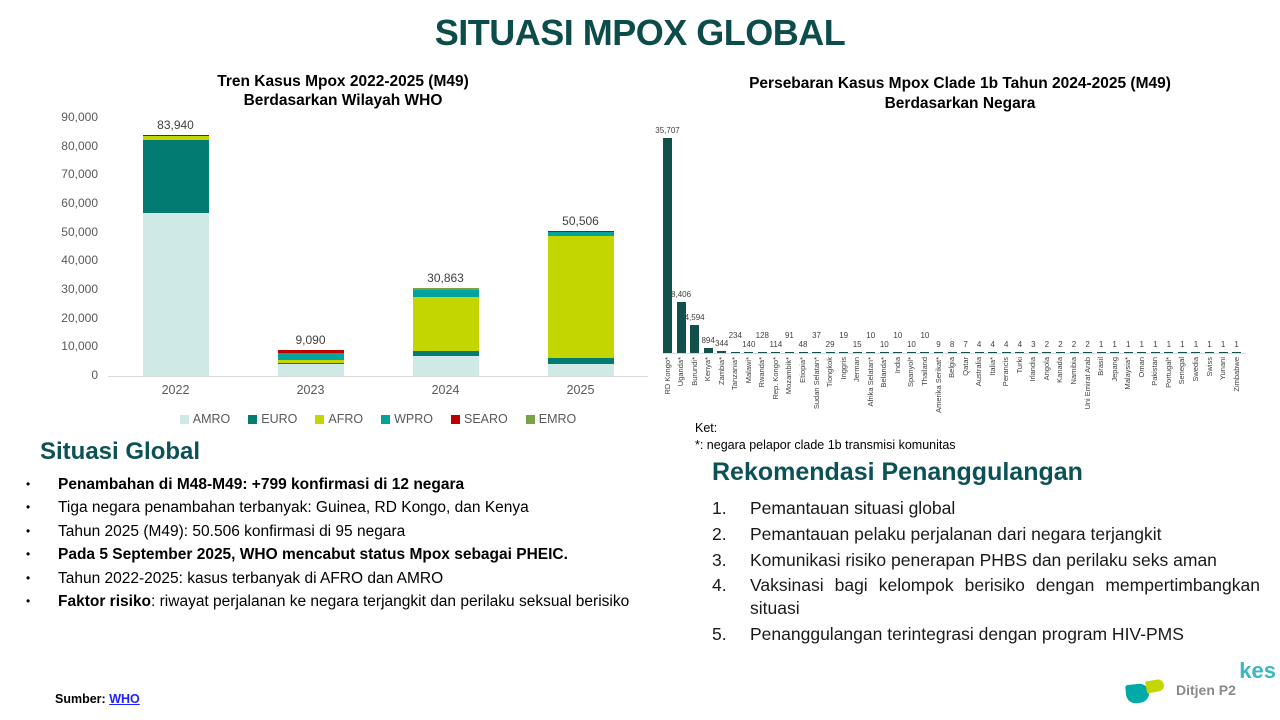 The width and height of the screenshot is (1280, 720). I want to click on country-bar-value: 37, so click(816, 336).